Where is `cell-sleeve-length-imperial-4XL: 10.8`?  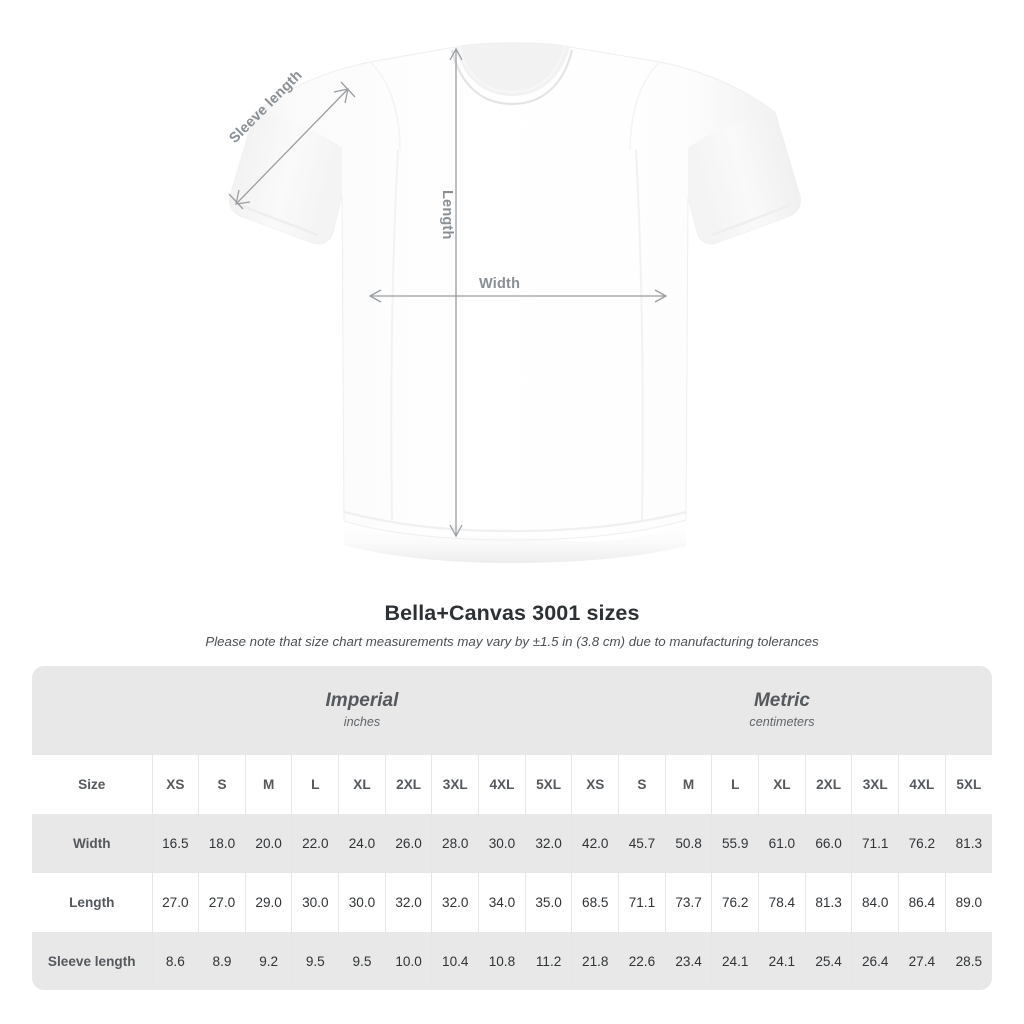
cell-sleeve-length-imperial-4XL: 10.8 is located at coordinates (502, 961).